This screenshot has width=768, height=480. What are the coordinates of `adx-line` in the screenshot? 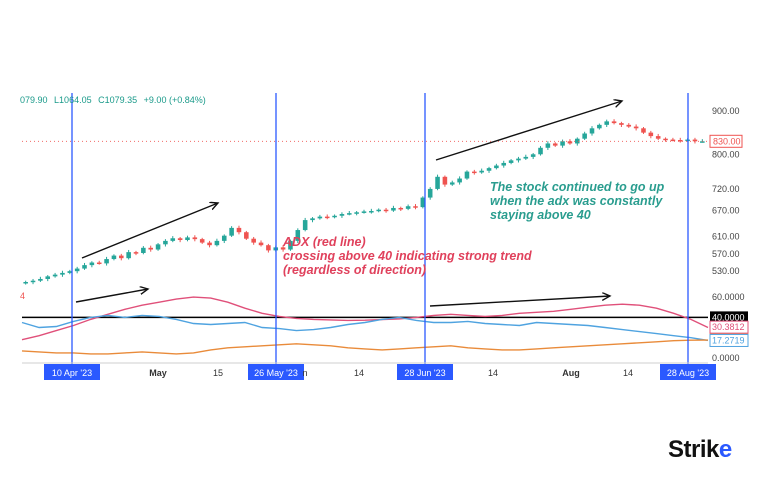 It's located at (365, 318).